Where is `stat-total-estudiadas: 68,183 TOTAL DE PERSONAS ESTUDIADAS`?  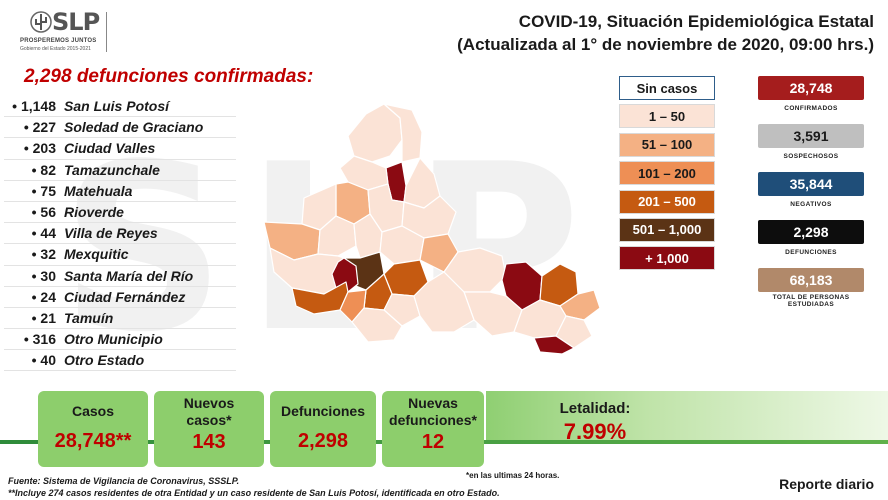 stat-total-estudiadas: 68,183 TOTAL DE PERSONAS ESTUDIADAS is located at coordinates (811, 292).